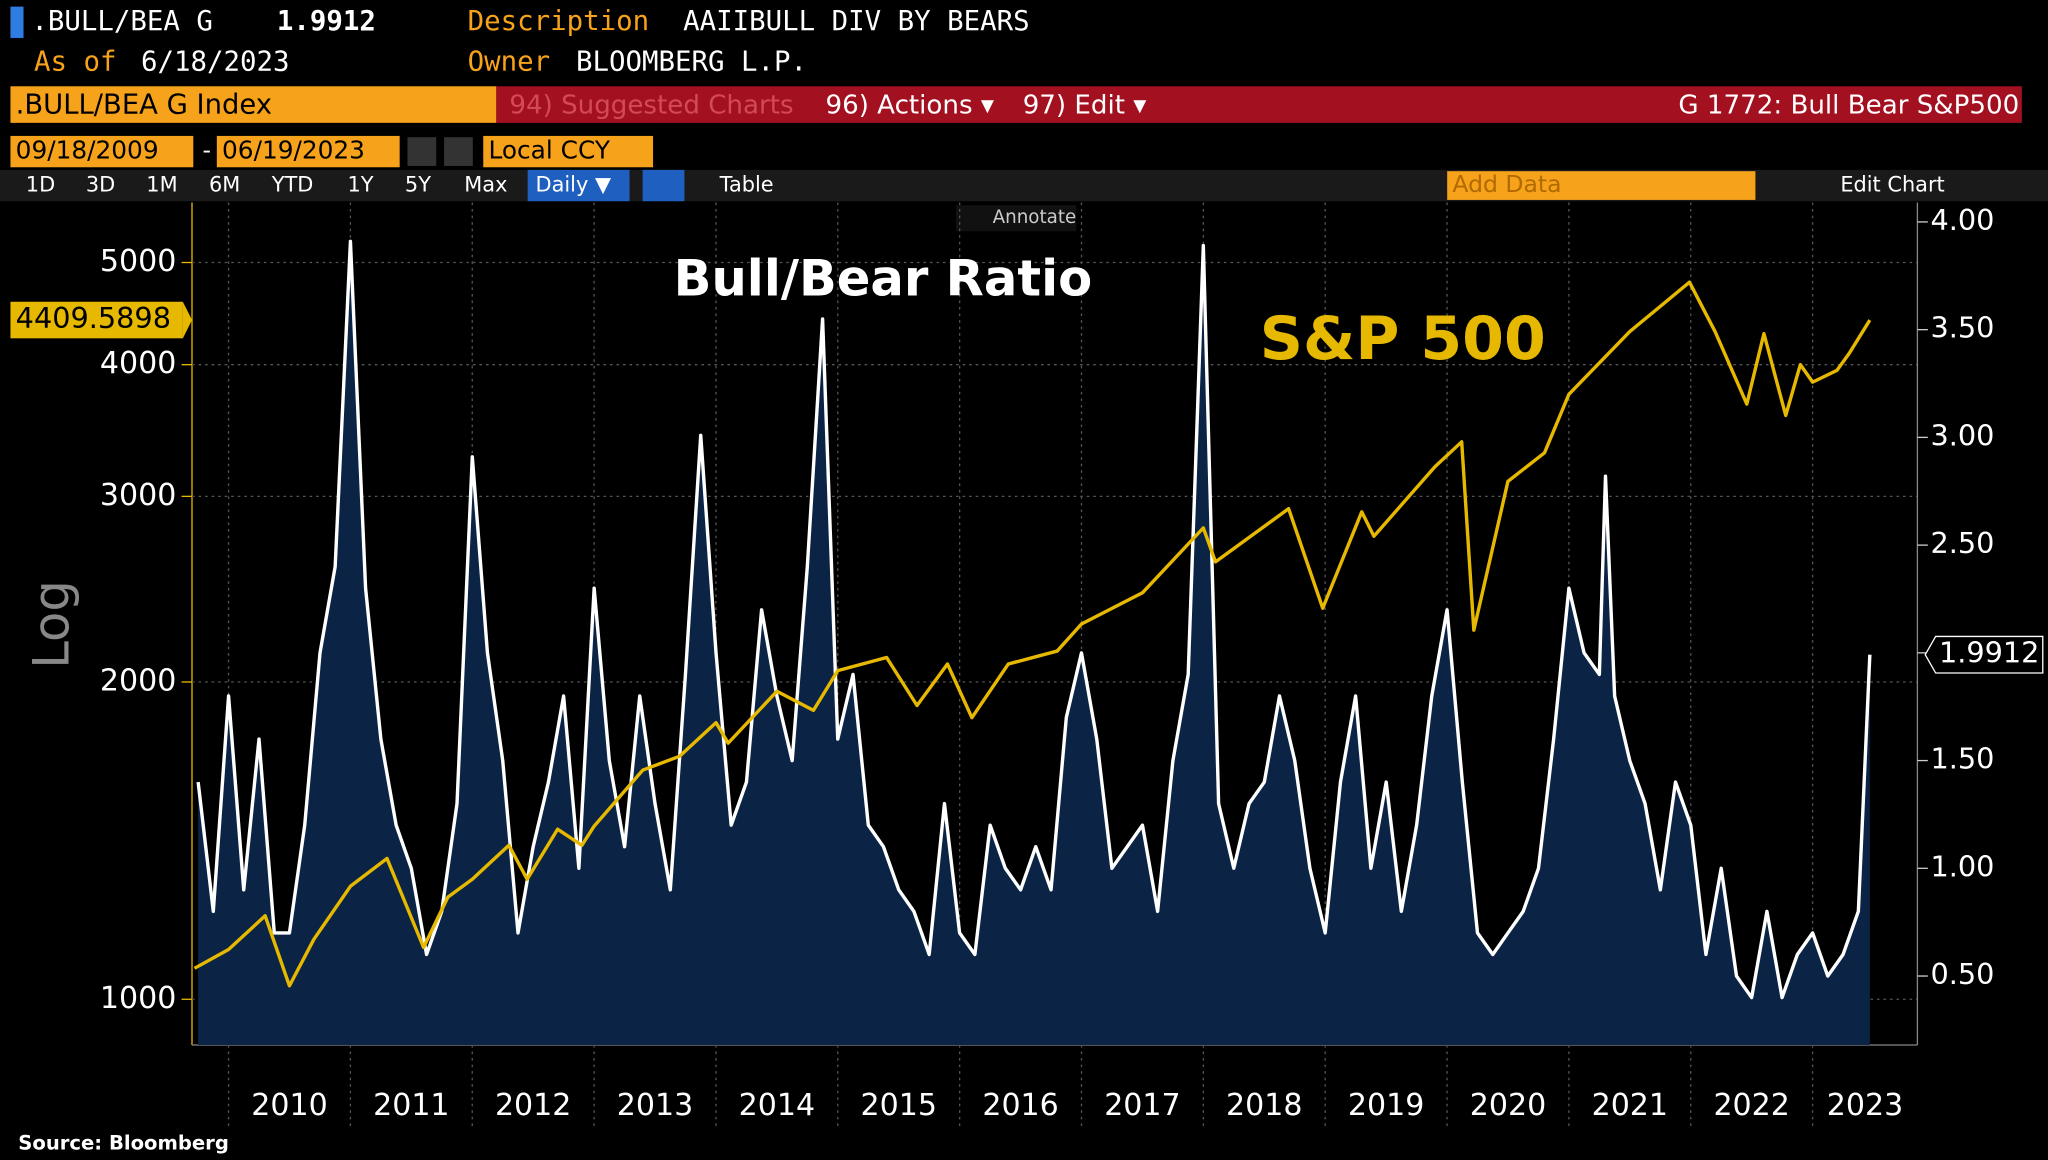  I want to click on annotate-box, so click(1016, 218).